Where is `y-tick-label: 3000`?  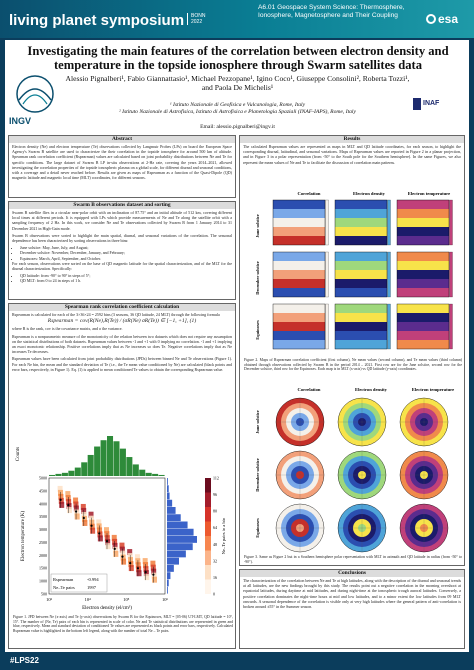 y-tick-label: 3000 is located at coordinates (43, 529).